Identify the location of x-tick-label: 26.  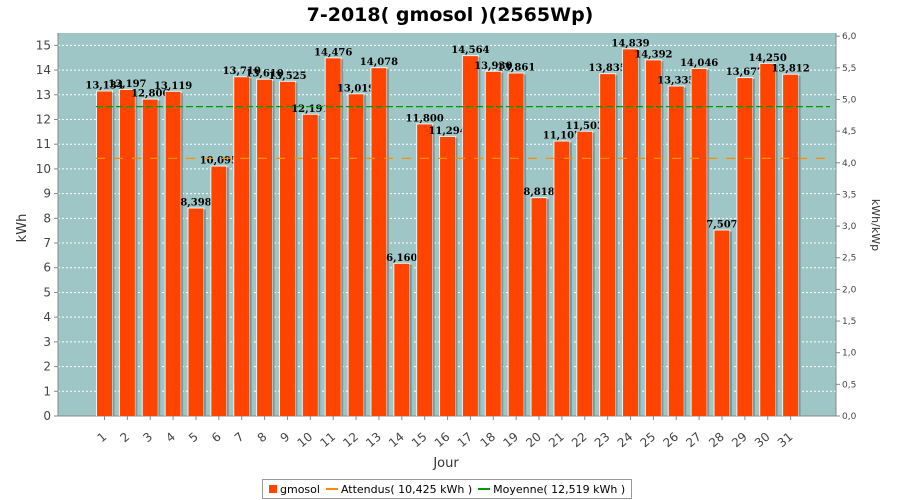
(670, 440).